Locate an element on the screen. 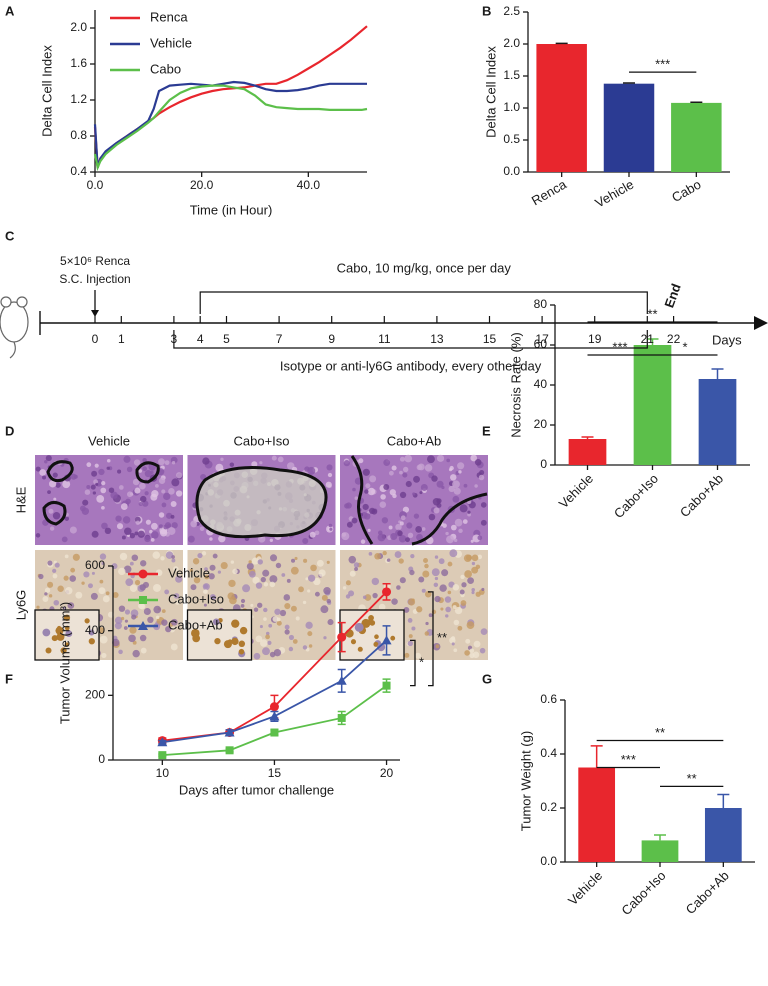  bar is located at coordinates (561, 108).